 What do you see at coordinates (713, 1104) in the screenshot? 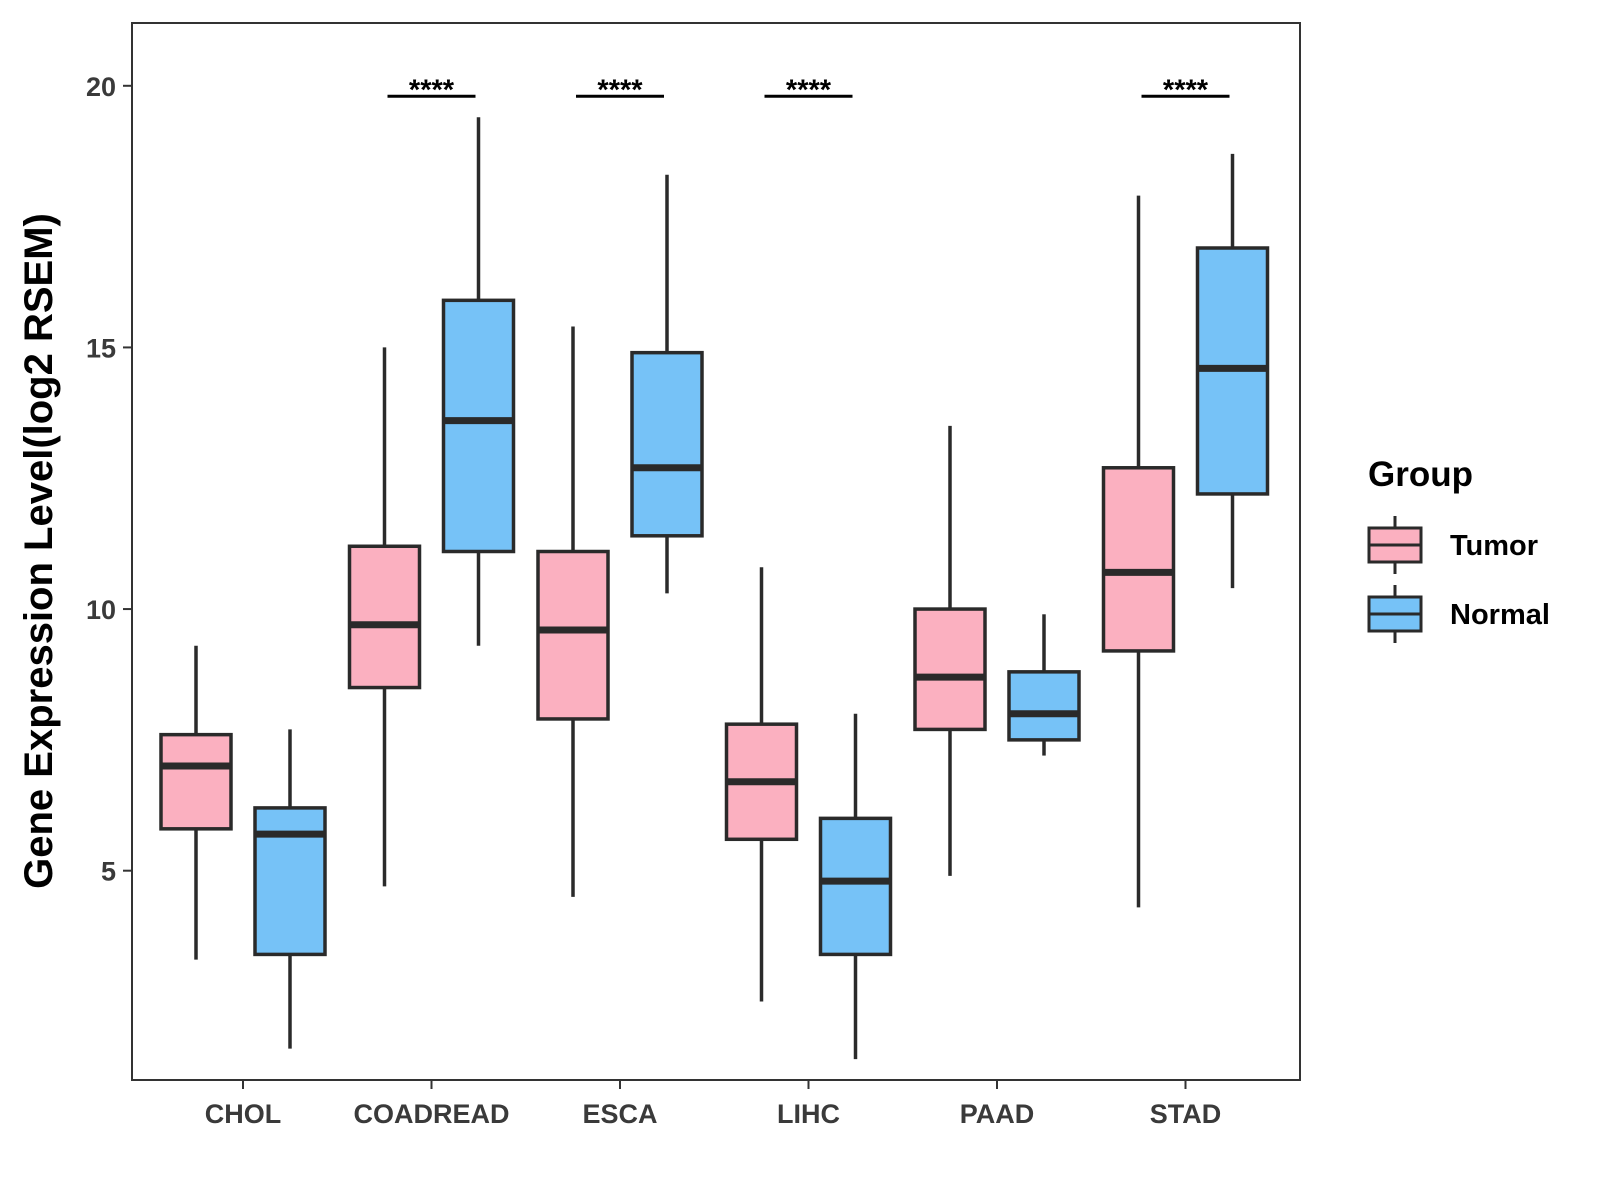
I see `x-axis: CHOL COADREAD ESCA LIHC PAAD STAD` at bounding box center [713, 1104].